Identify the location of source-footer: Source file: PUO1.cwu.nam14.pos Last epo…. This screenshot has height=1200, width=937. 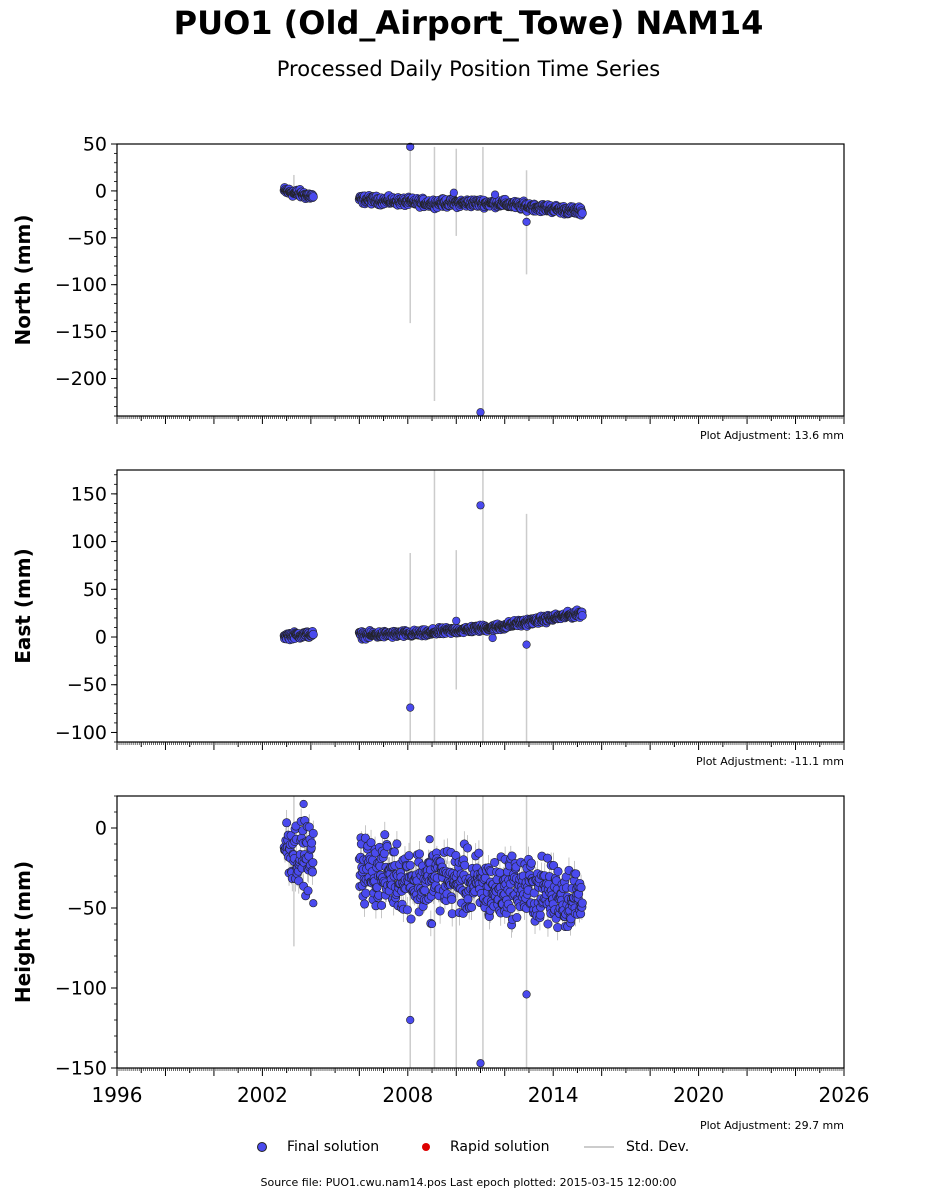
(468, 1182).